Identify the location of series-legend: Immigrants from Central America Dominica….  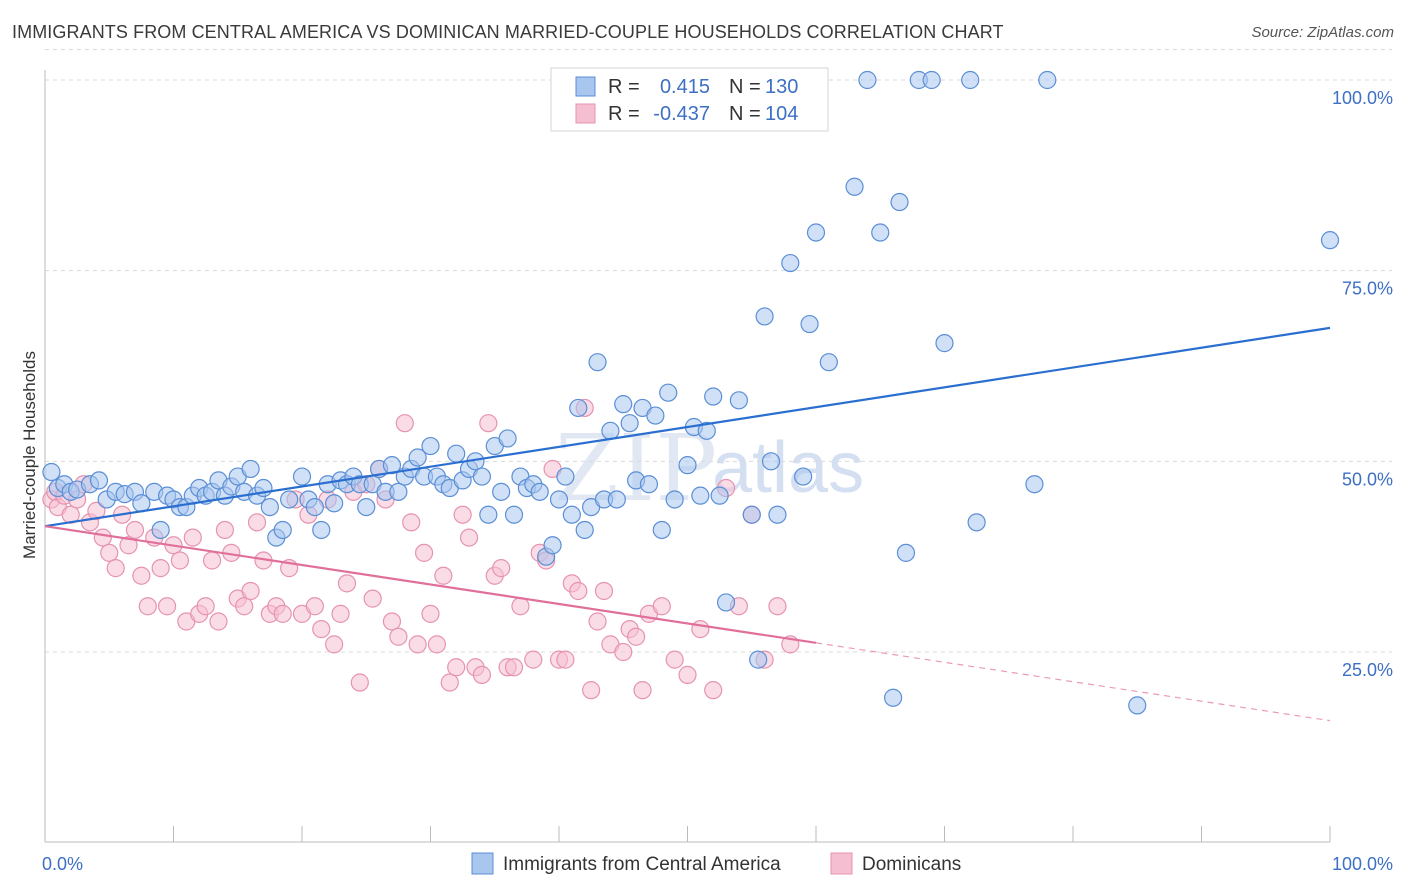
(716, 863).